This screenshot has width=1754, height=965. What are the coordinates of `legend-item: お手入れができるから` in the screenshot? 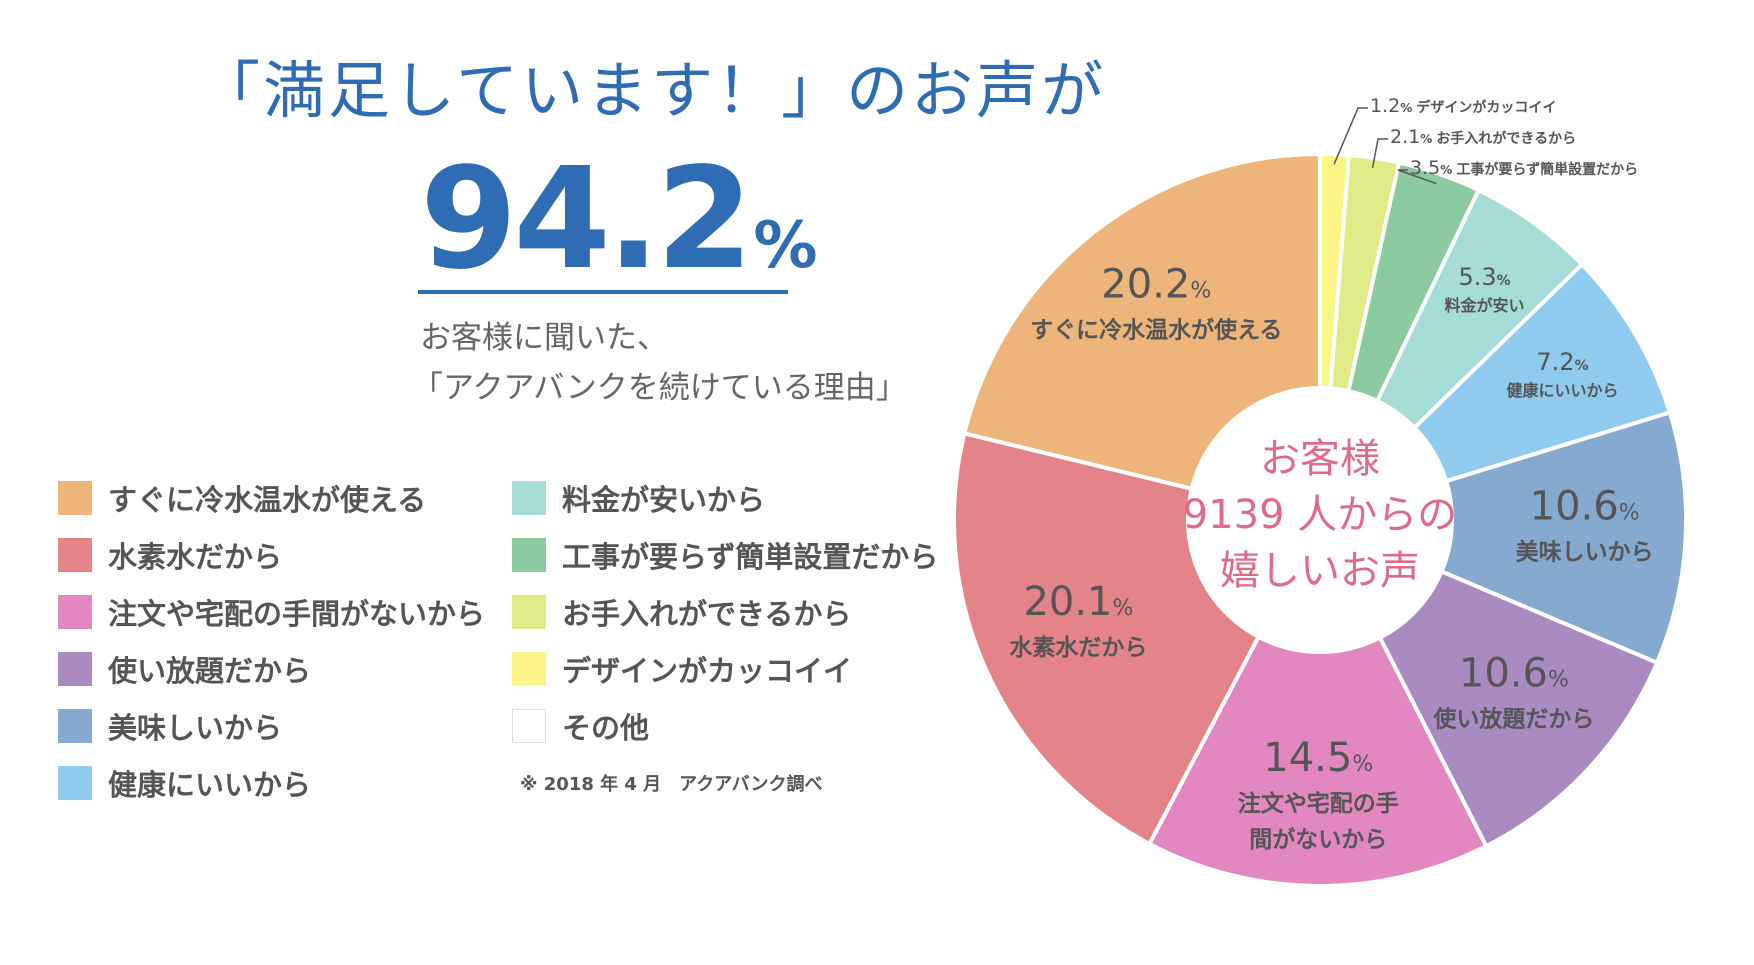 It's located at (681, 612).